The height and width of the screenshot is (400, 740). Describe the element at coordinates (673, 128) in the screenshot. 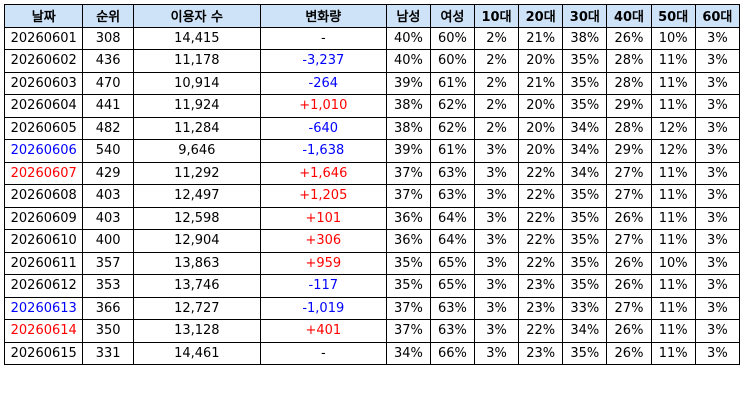

I see `age50-cell: 12%` at that location.